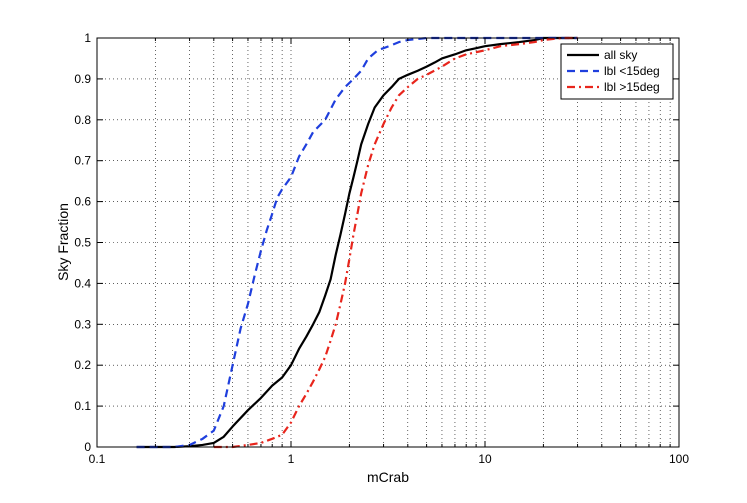  Describe the element at coordinates (620, 55) in the screenshot. I see `legend-label-1: all sky` at that location.